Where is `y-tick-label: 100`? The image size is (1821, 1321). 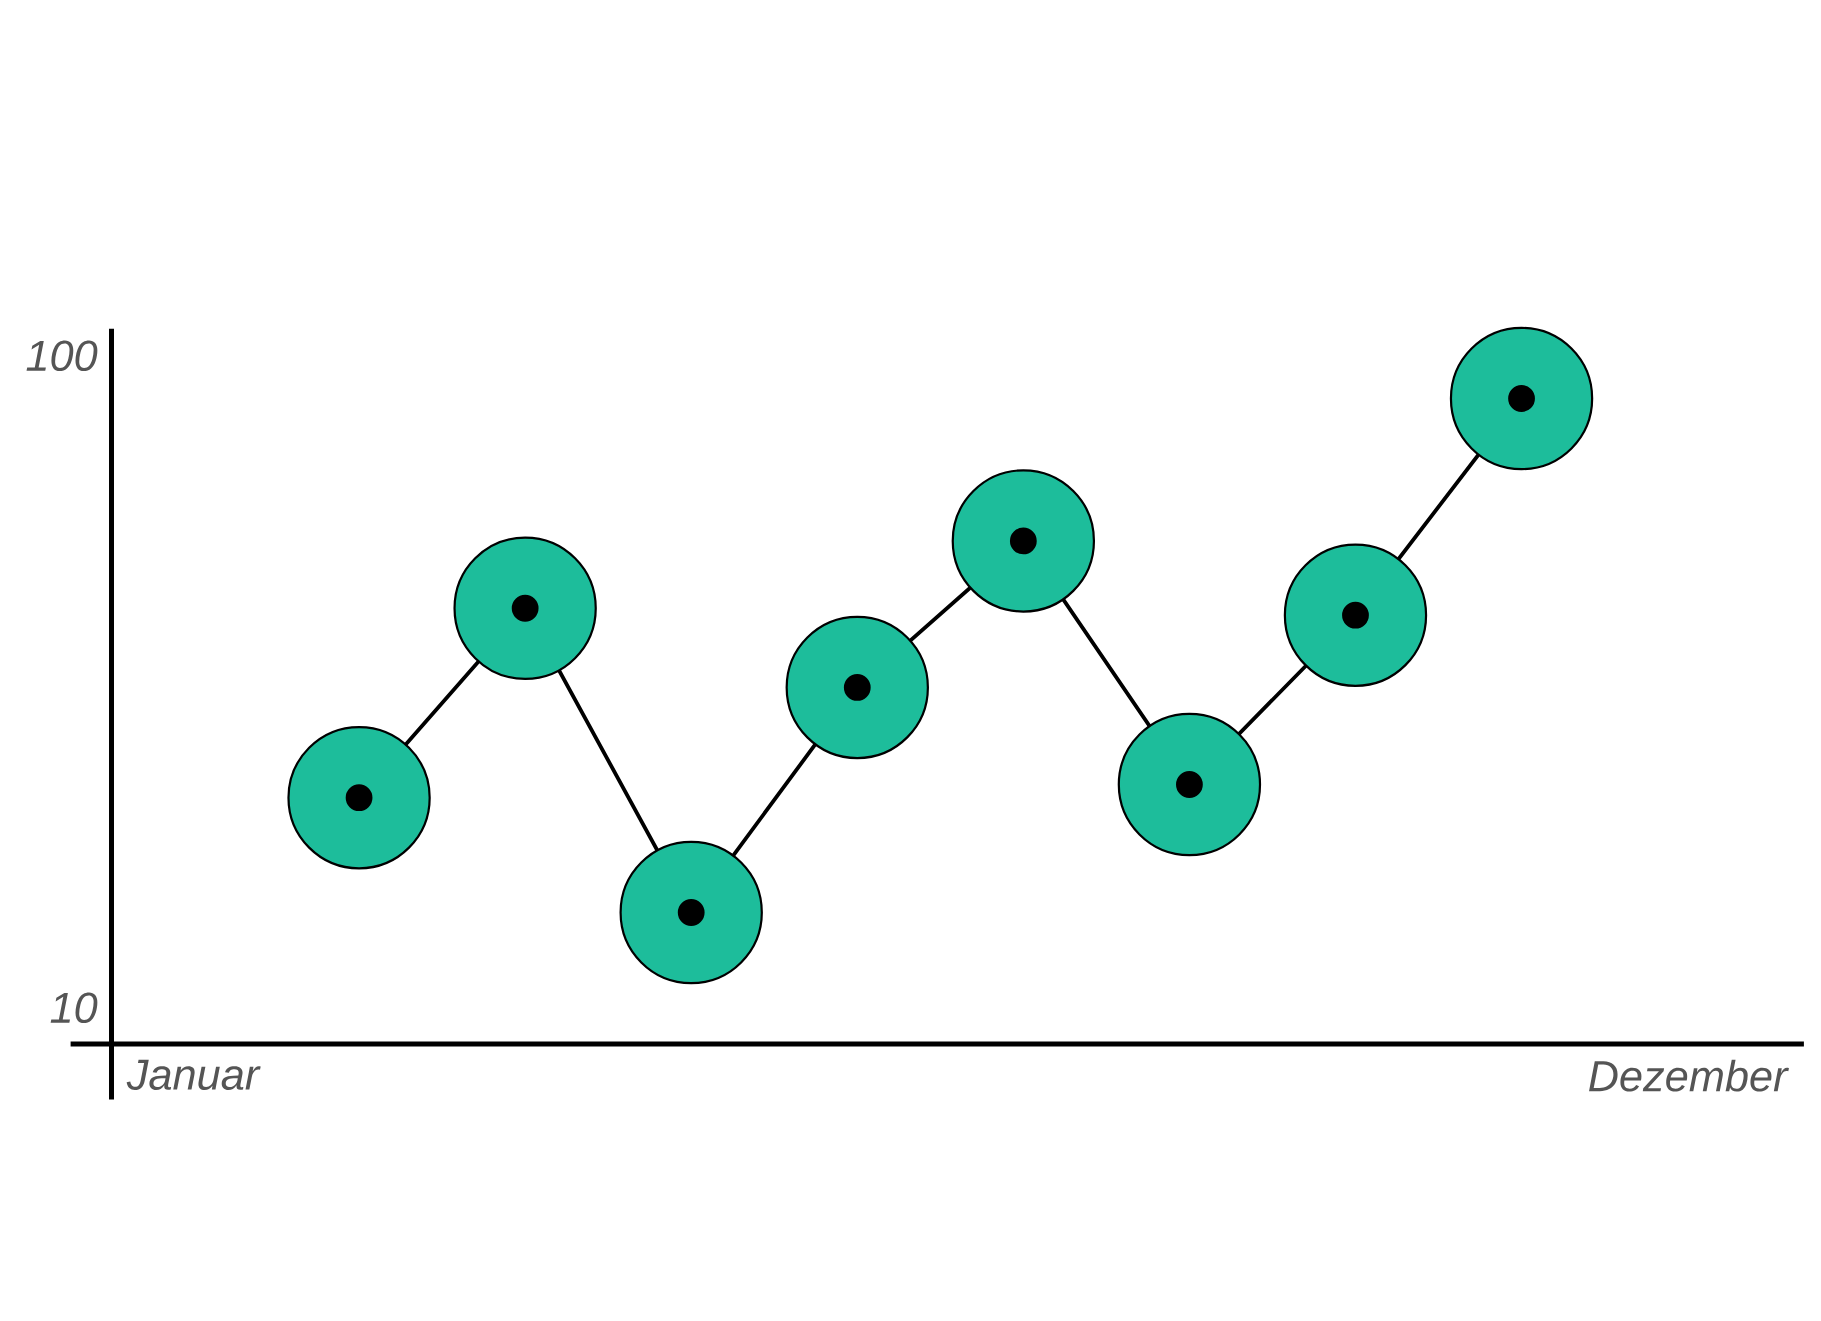 y-tick-label: 100 is located at coordinates (62, 356).